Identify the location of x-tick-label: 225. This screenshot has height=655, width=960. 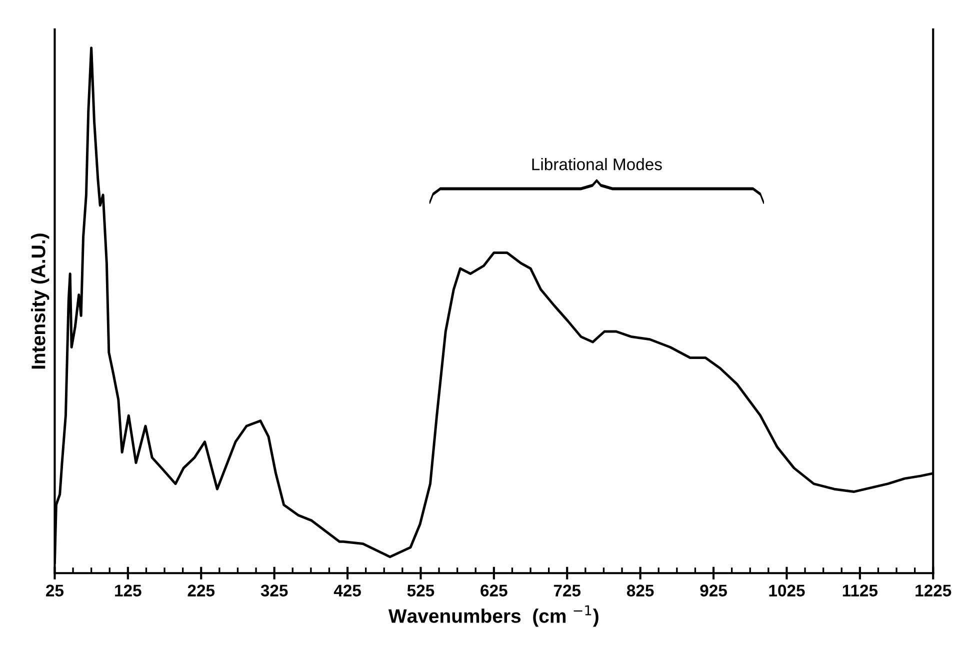
(201, 590).